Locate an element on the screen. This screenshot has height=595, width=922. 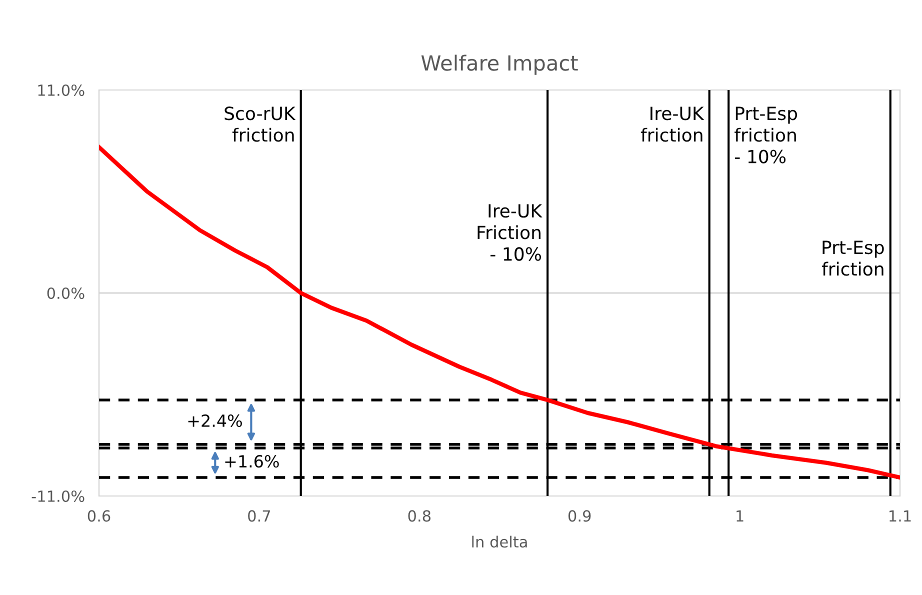
annotation: +1.6% is located at coordinates (252, 461).